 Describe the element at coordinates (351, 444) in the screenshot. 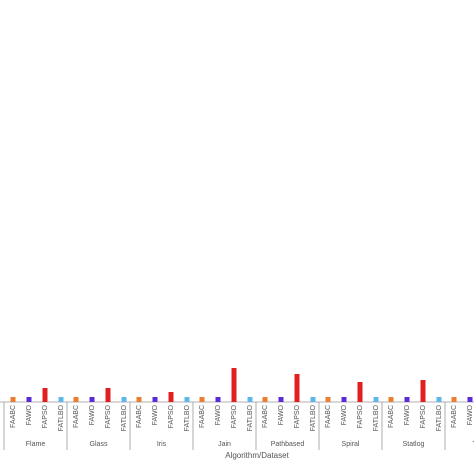

I see `x-group-label: Spiral` at that location.